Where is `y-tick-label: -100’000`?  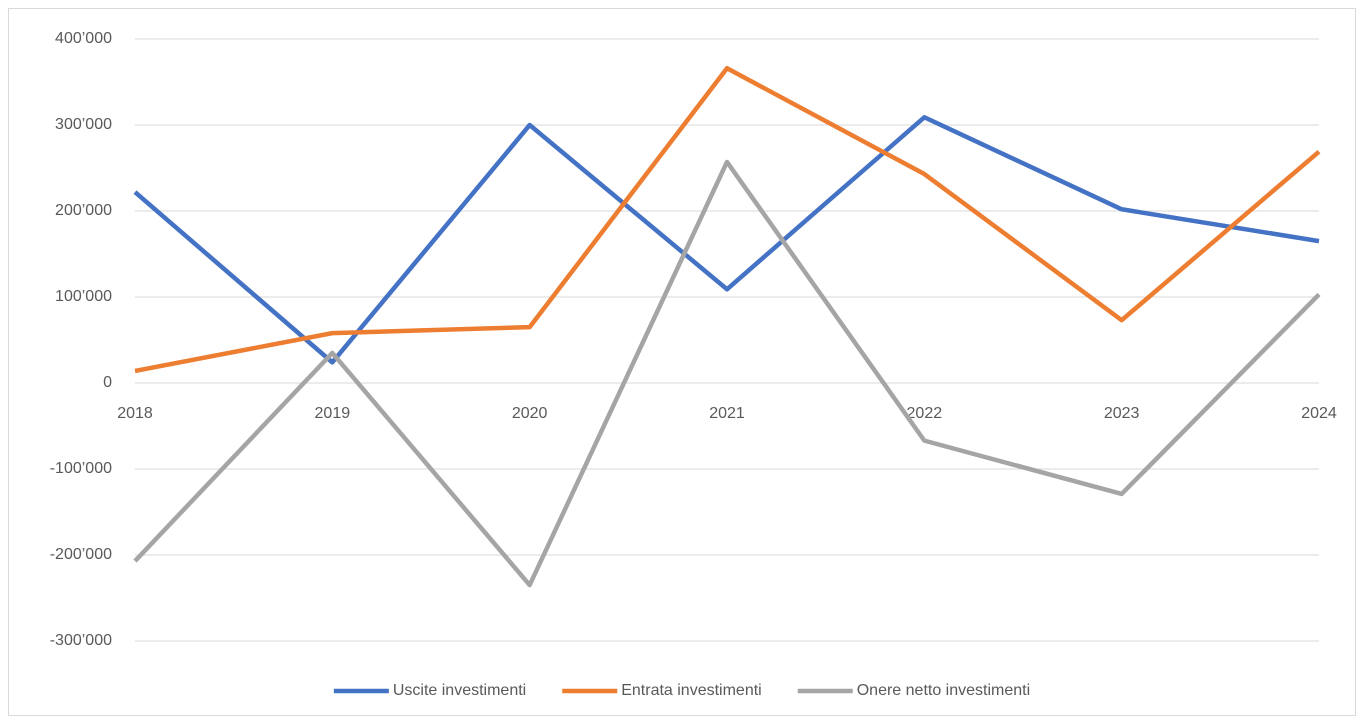
y-tick-label: -100’000 is located at coordinates (81, 468).